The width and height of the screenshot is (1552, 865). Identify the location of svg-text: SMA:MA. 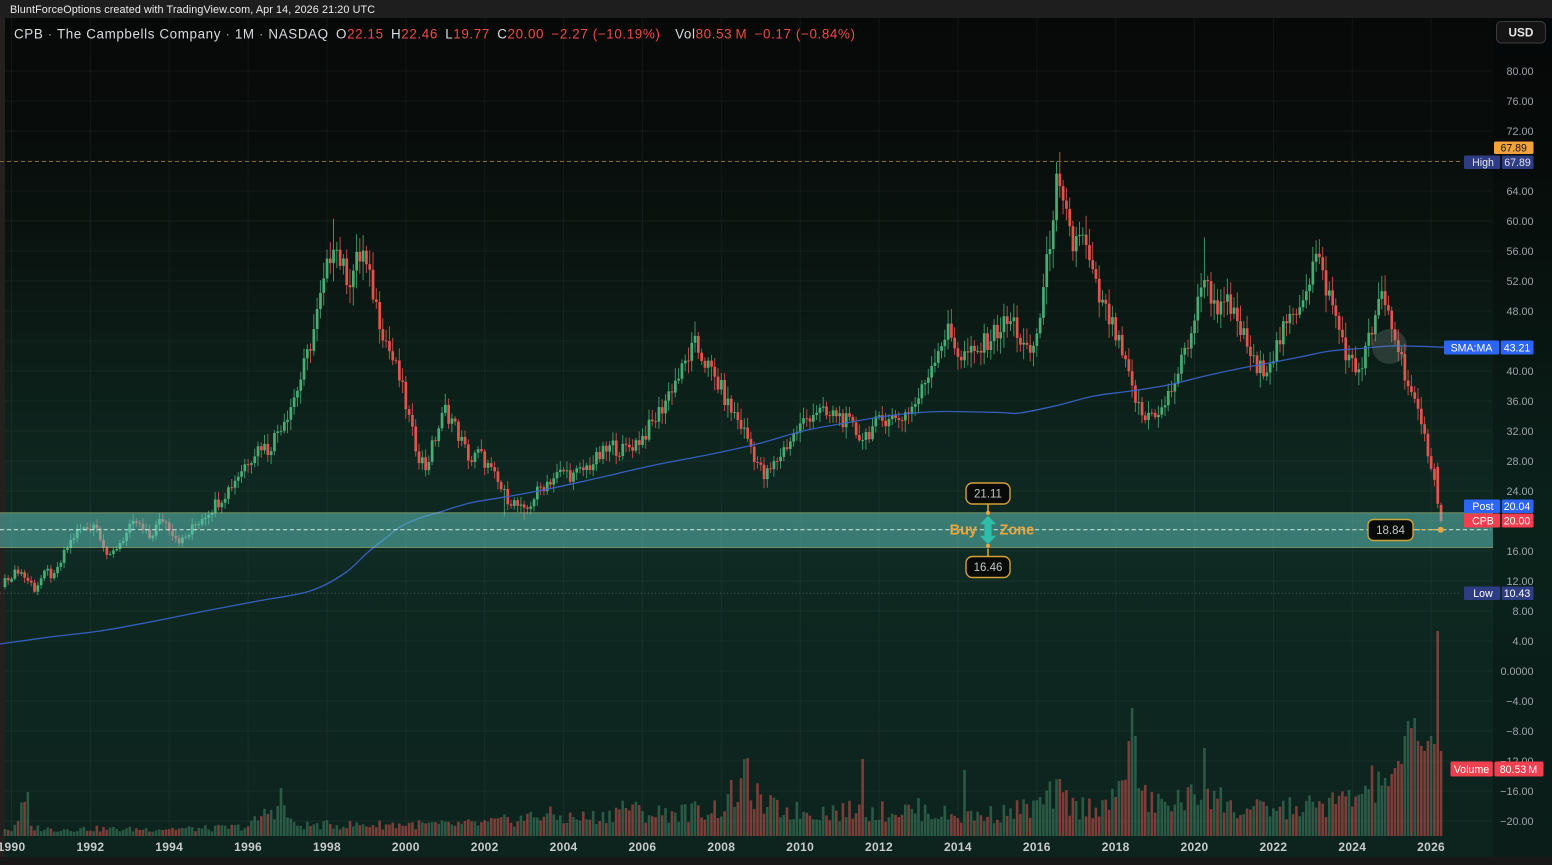
(1472, 348).